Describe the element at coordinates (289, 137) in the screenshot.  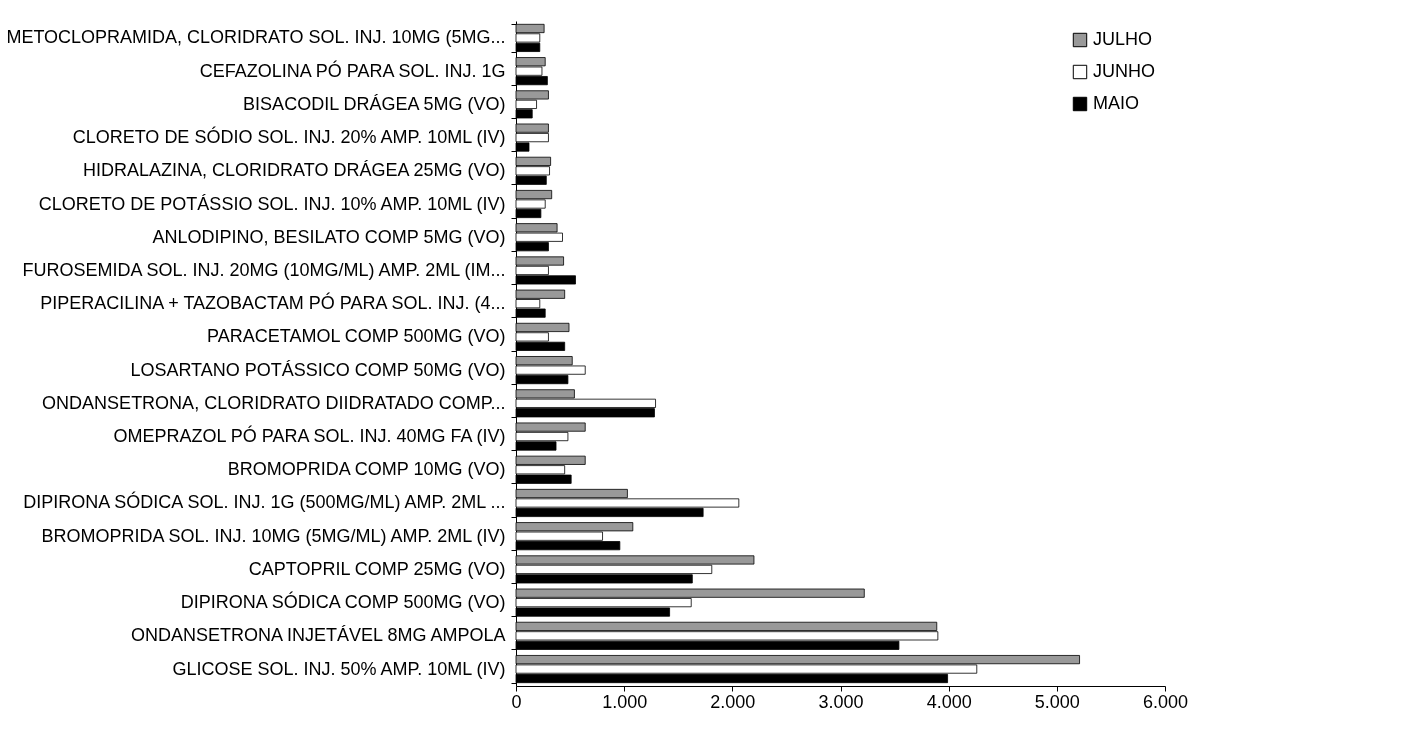
I see `y-tick-label: CLORETO DE SÓDIO SOL. INJ. 20% AMP. 10ML (IV)` at that location.